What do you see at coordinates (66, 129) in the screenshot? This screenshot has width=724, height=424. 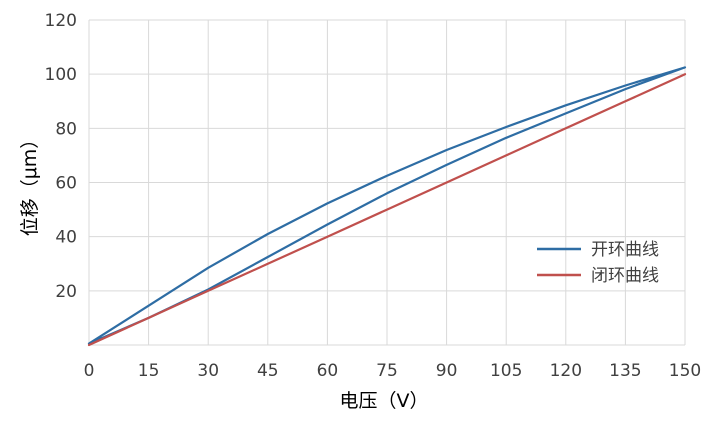 I see `y-tick-label: 80` at bounding box center [66, 129].